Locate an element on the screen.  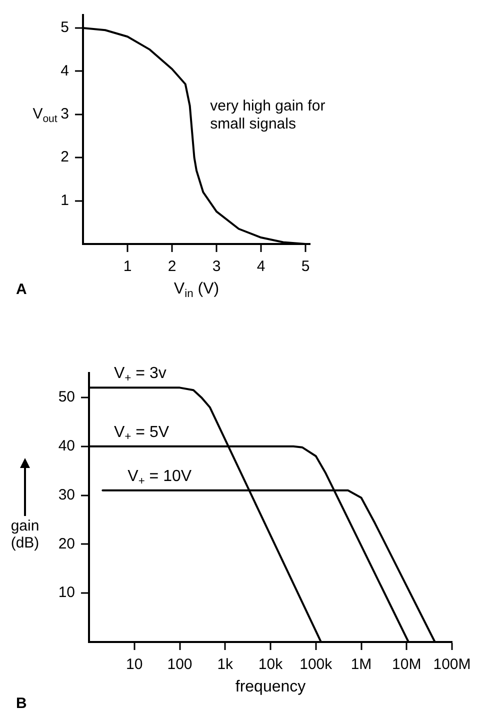
y-axis-title: gain (dB) is located at coordinates (25, 535).